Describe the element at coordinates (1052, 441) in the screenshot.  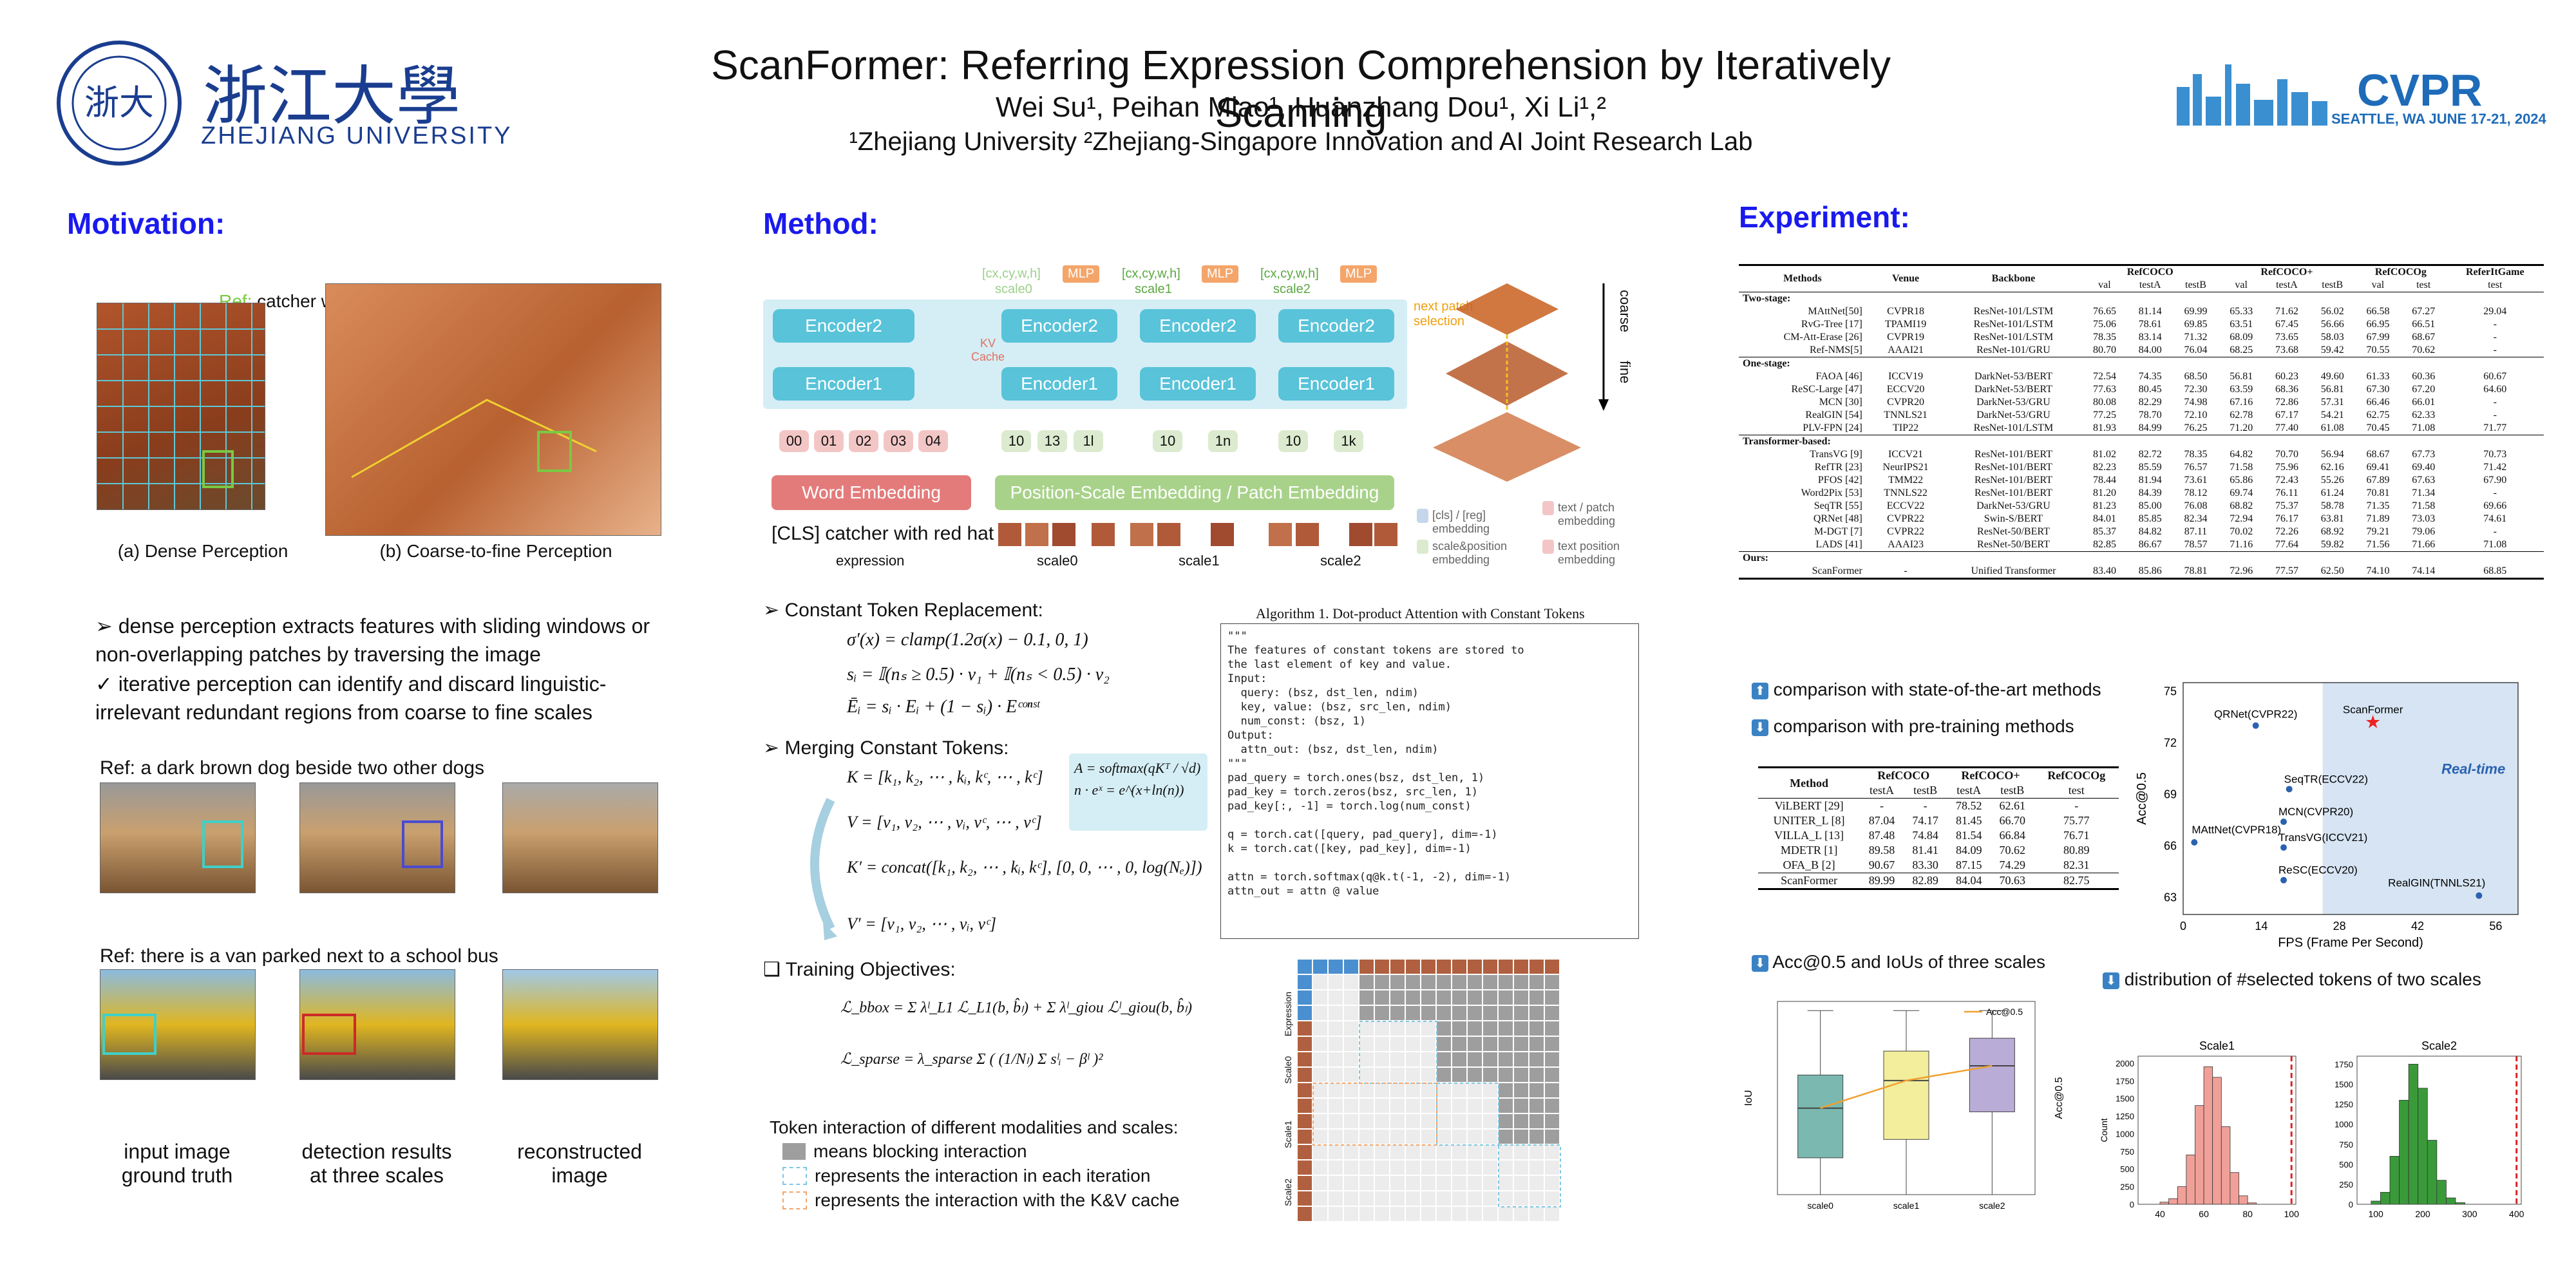
I see `s0-token-b: 13` at that location.